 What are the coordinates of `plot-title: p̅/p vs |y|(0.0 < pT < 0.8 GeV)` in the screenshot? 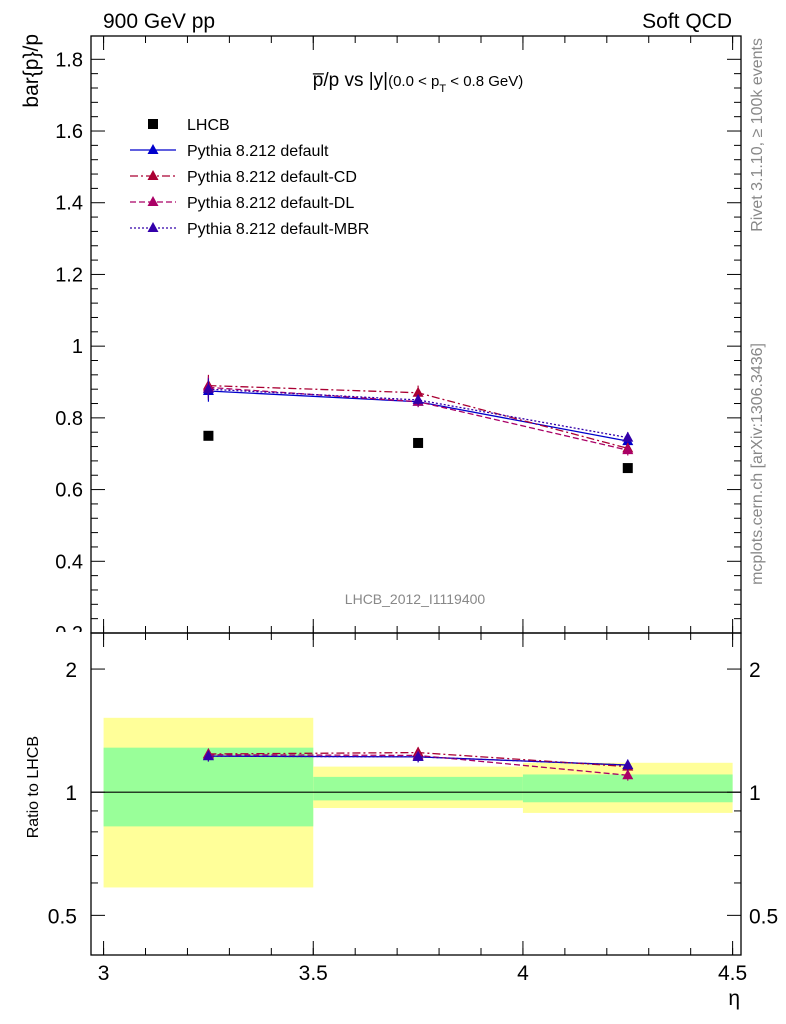 It's located at (417, 82).